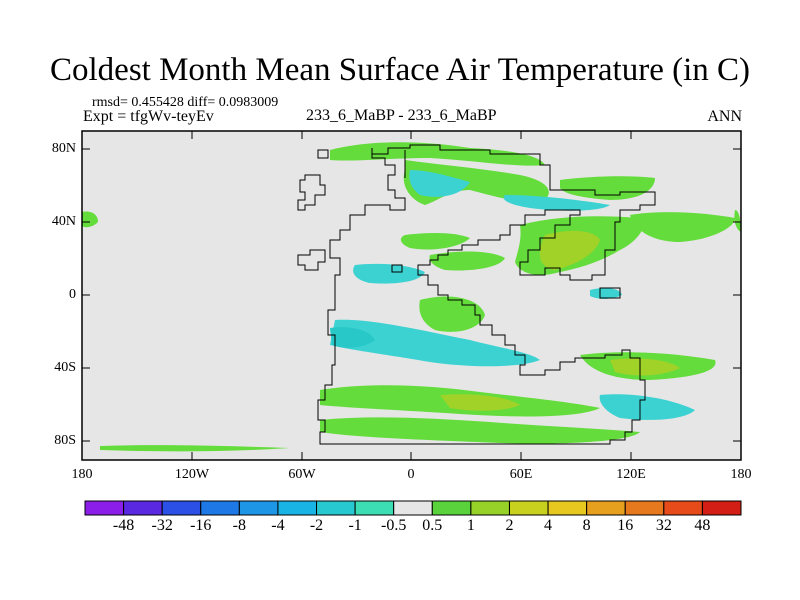  Describe the element at coordinates (625, 525) in the screenshot. I see `colorbar-label: 16` at that location.